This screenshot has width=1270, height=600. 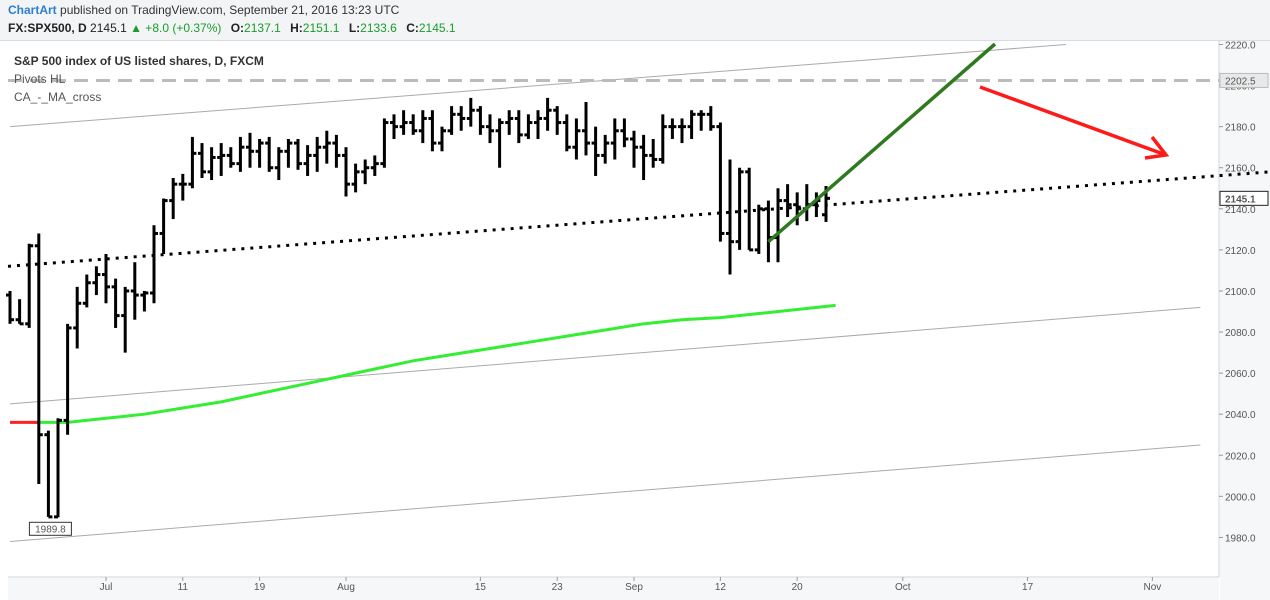 What do you see at coordinates (1240, 415) in the screenshot?
I see `price-tick-label: 2040.0` at bounding box center [1240, 415].